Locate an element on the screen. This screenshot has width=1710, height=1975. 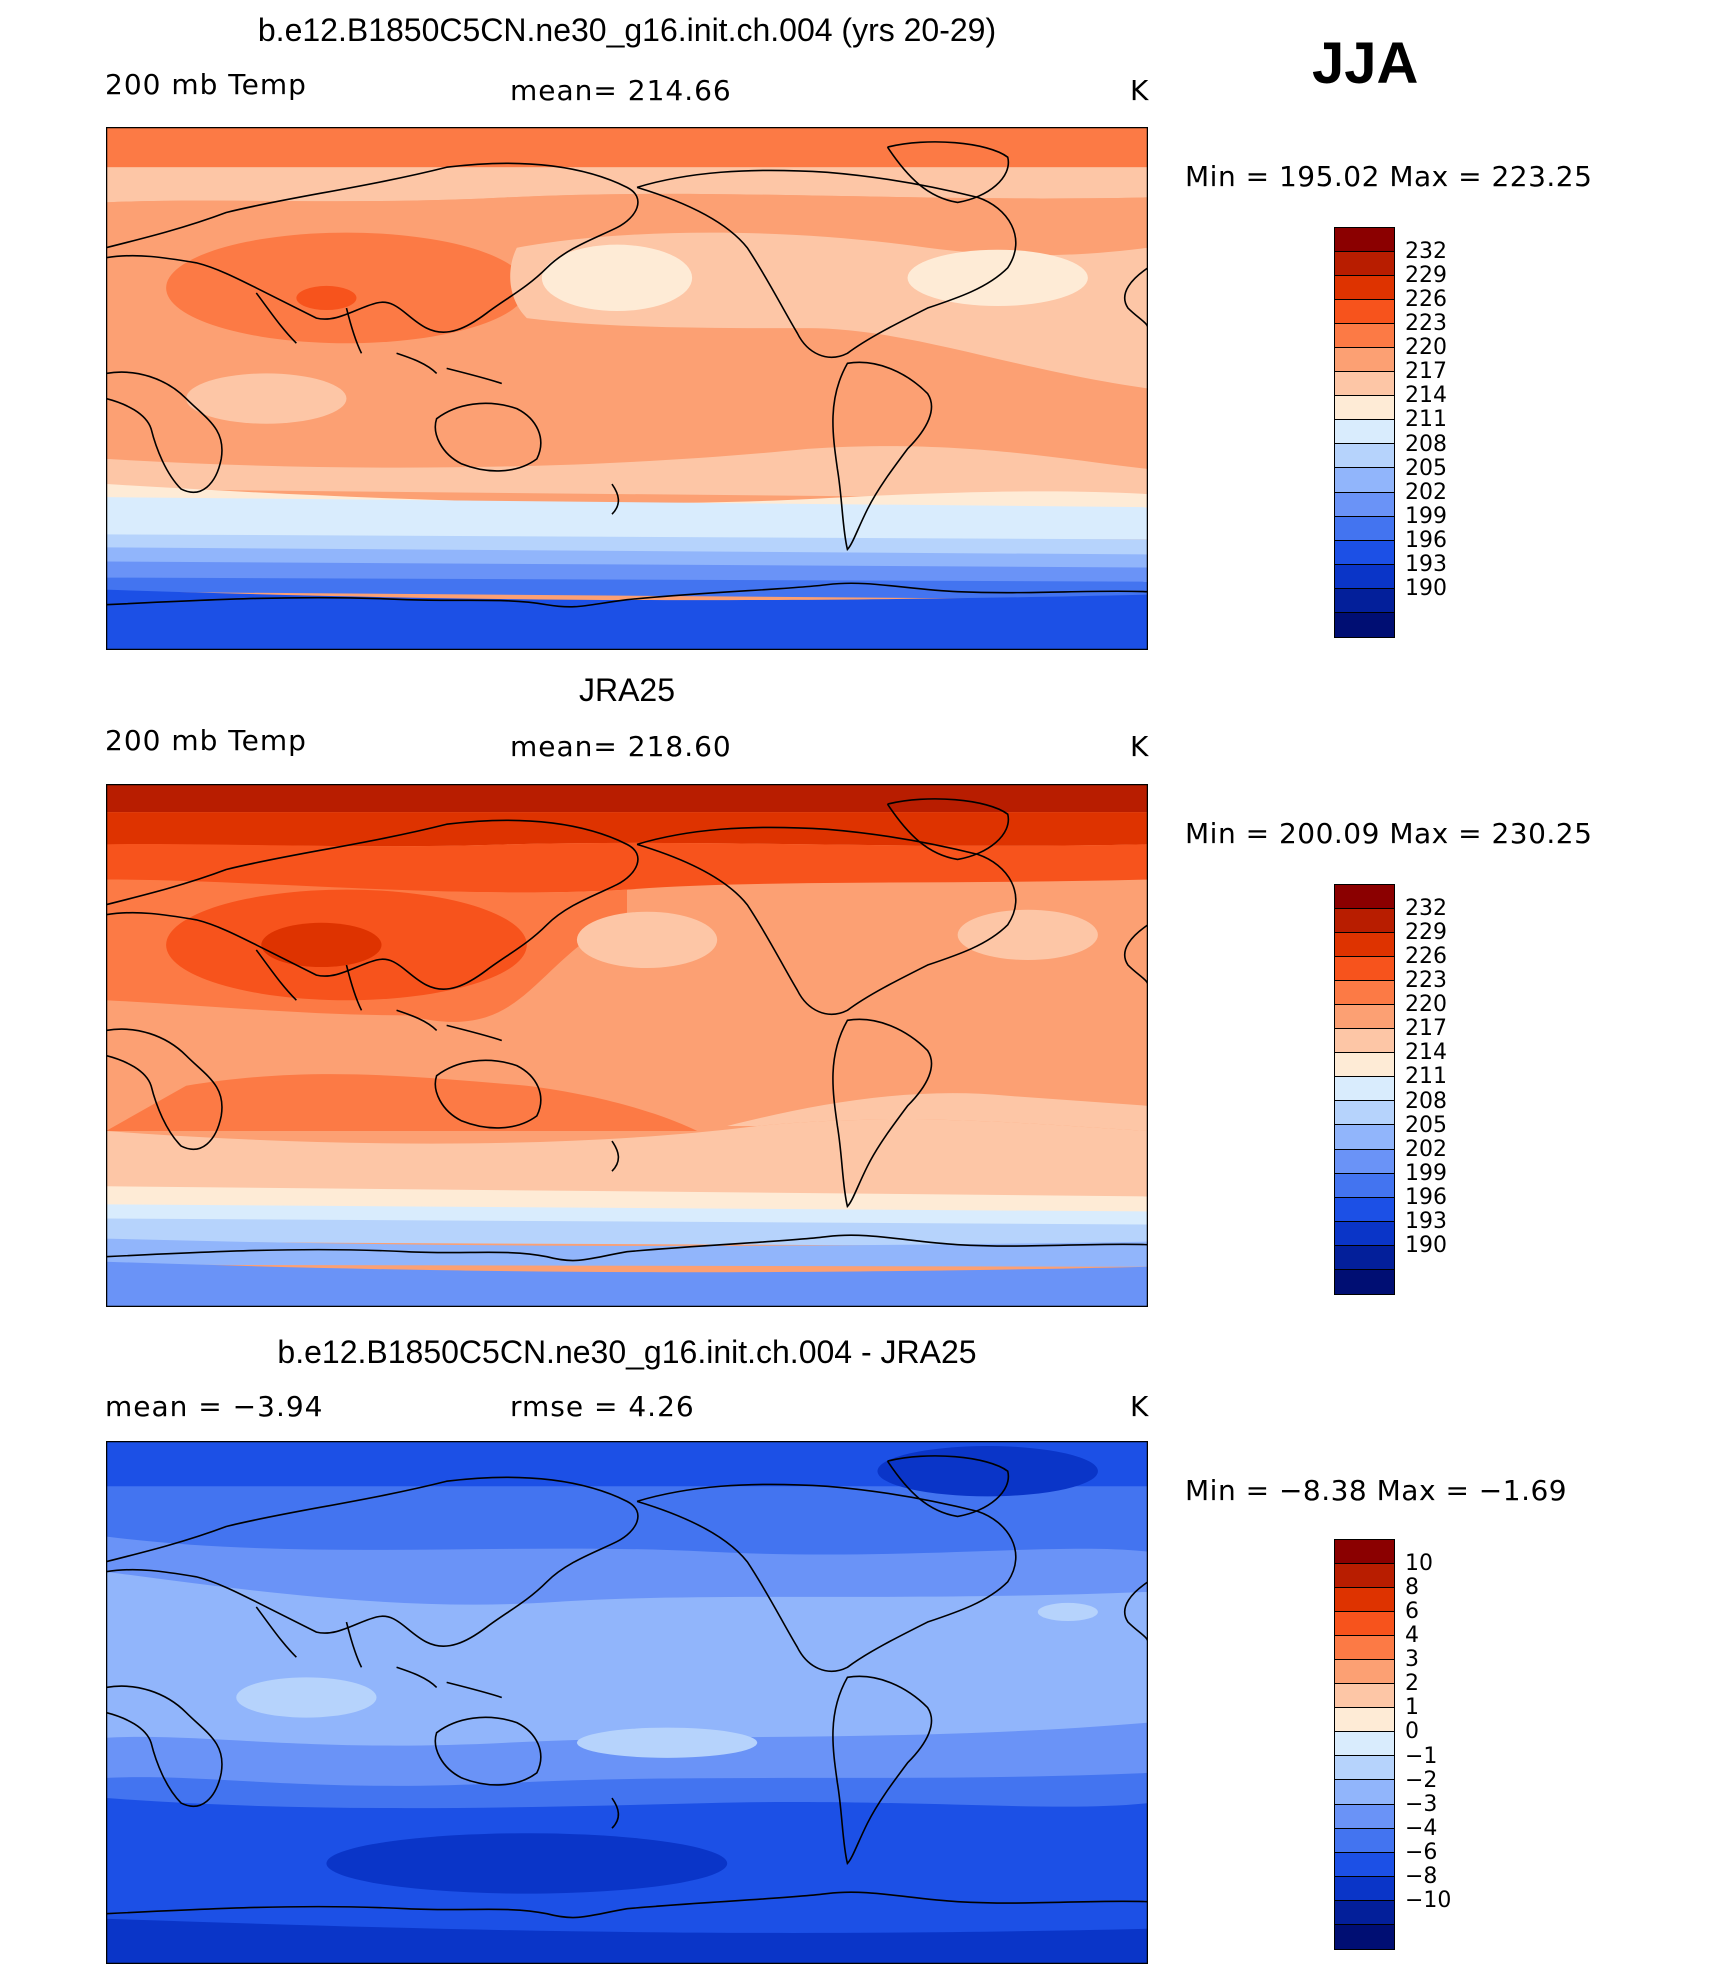
panel1-colorbar-tick-label: 211 is located at coordinates (1426, 420).